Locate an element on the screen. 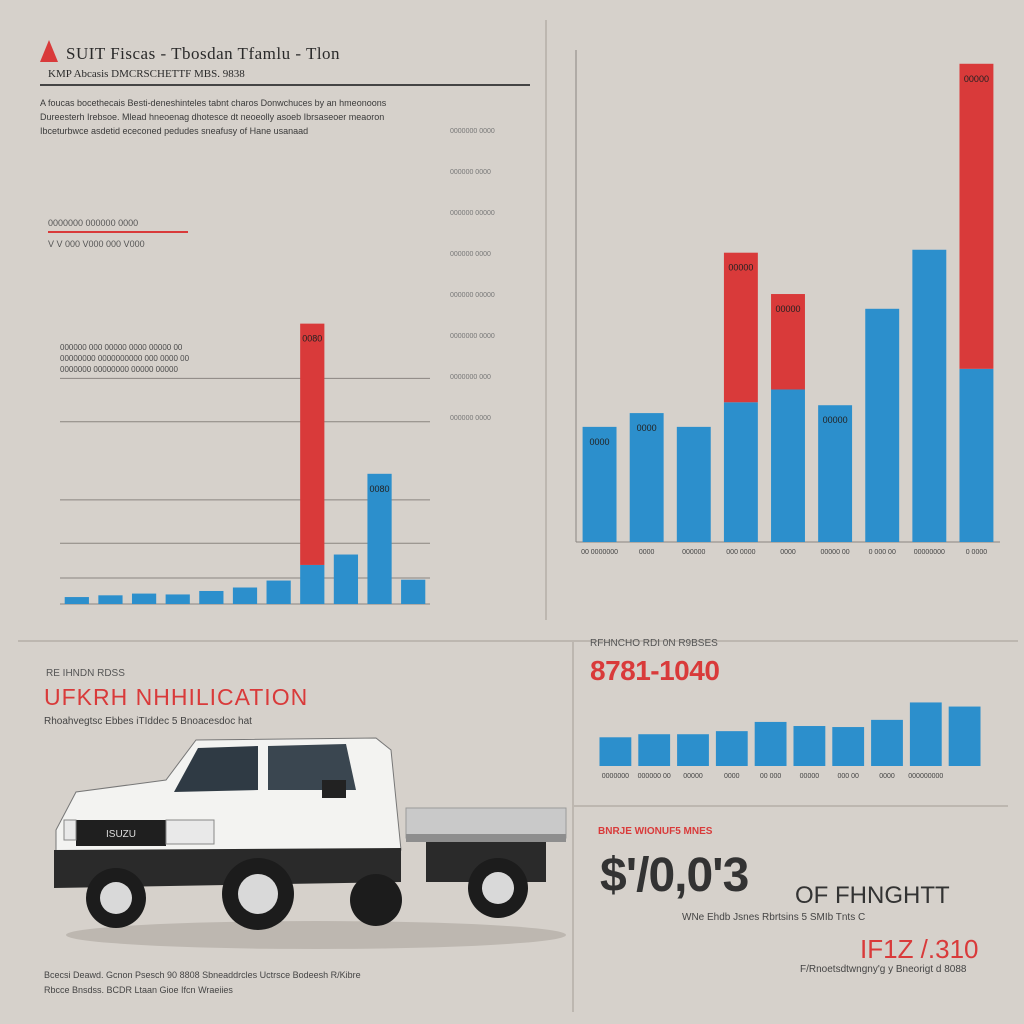  stats-figure: 8781-1040 is located at coordinates (655, 670).